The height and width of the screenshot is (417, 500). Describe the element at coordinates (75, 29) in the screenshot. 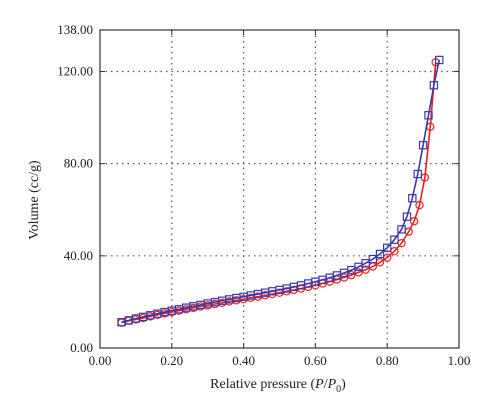

I see `y-tick-label: 138.00` at that location.